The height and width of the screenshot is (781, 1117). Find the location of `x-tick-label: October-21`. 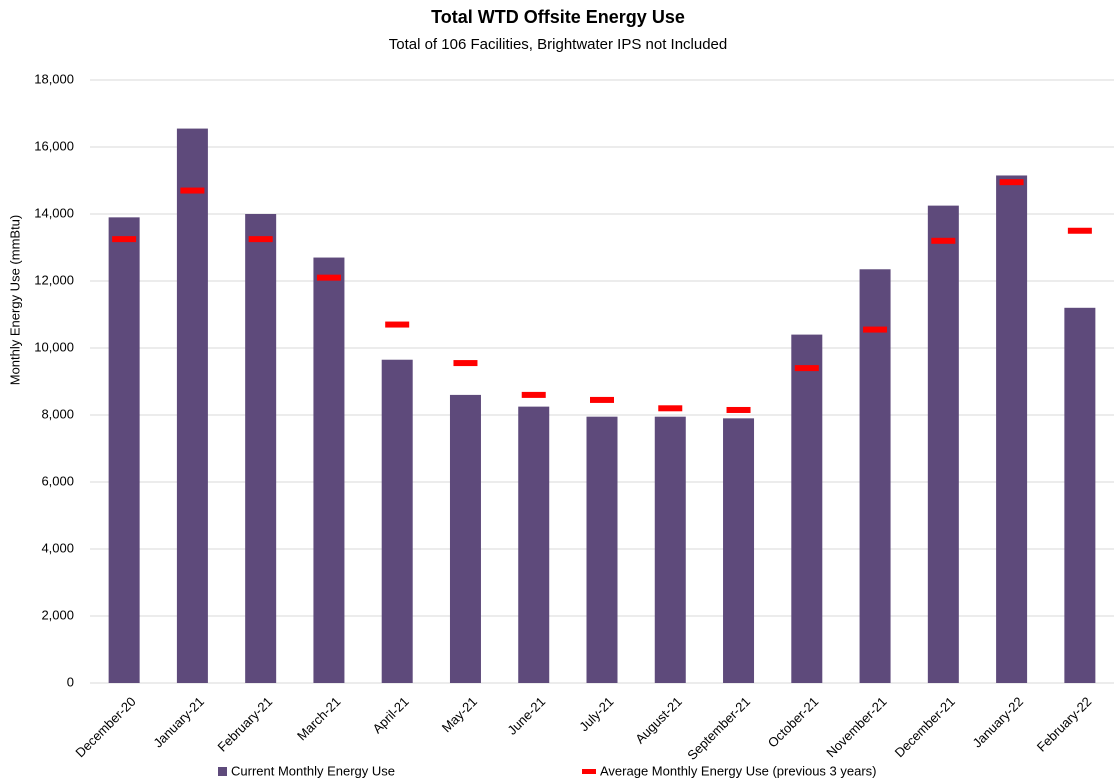

x-tick-label: October-21 is located at coordinates (793, 722).